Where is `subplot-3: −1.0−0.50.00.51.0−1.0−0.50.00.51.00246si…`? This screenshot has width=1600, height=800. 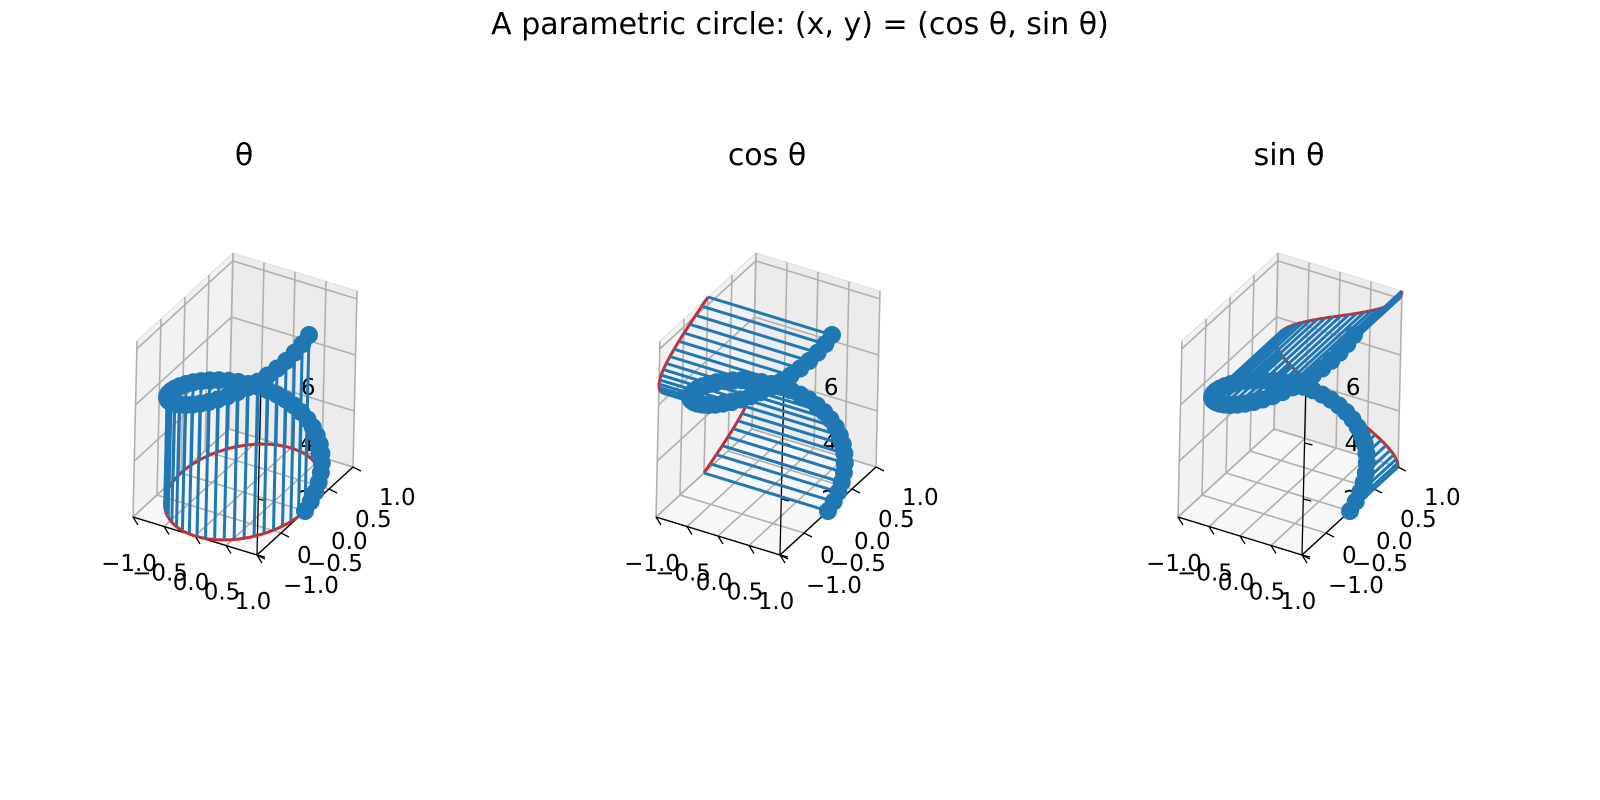
subplot-3: −1.0−0.50.00.51.0−1.0−0.50.00.51.00246si… is located at coordinates (1303, 376).